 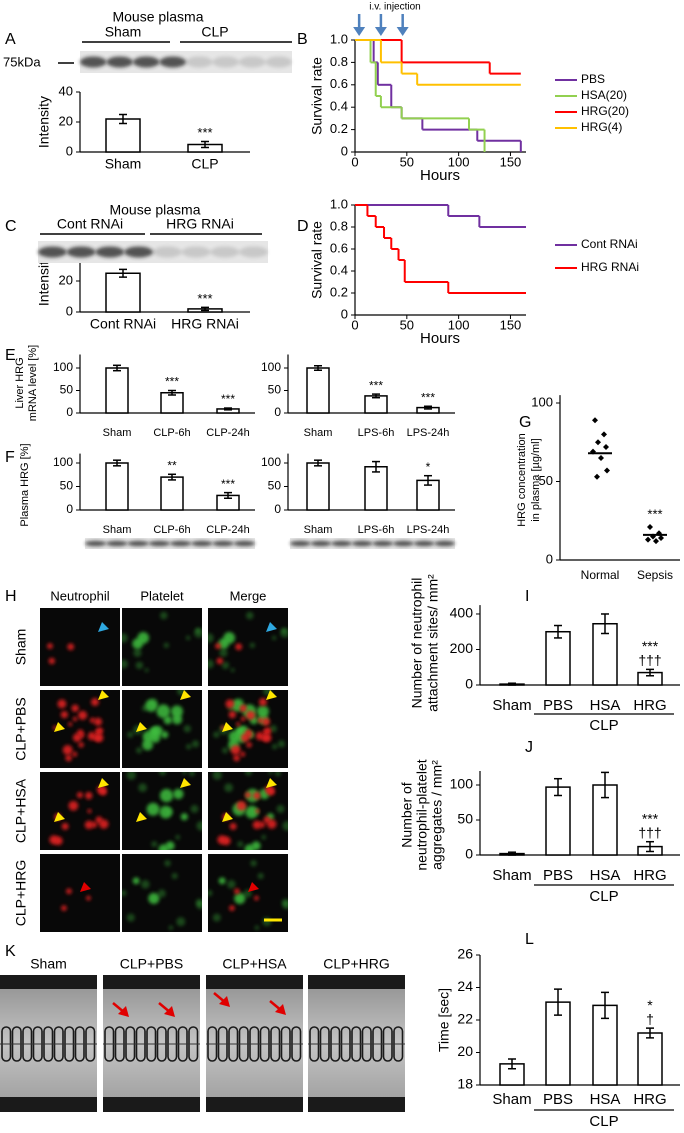 What do you see at coordinates (650, 646) in the screenshot?
I see `significance-mark: ***` at bounding box center [650, 646].